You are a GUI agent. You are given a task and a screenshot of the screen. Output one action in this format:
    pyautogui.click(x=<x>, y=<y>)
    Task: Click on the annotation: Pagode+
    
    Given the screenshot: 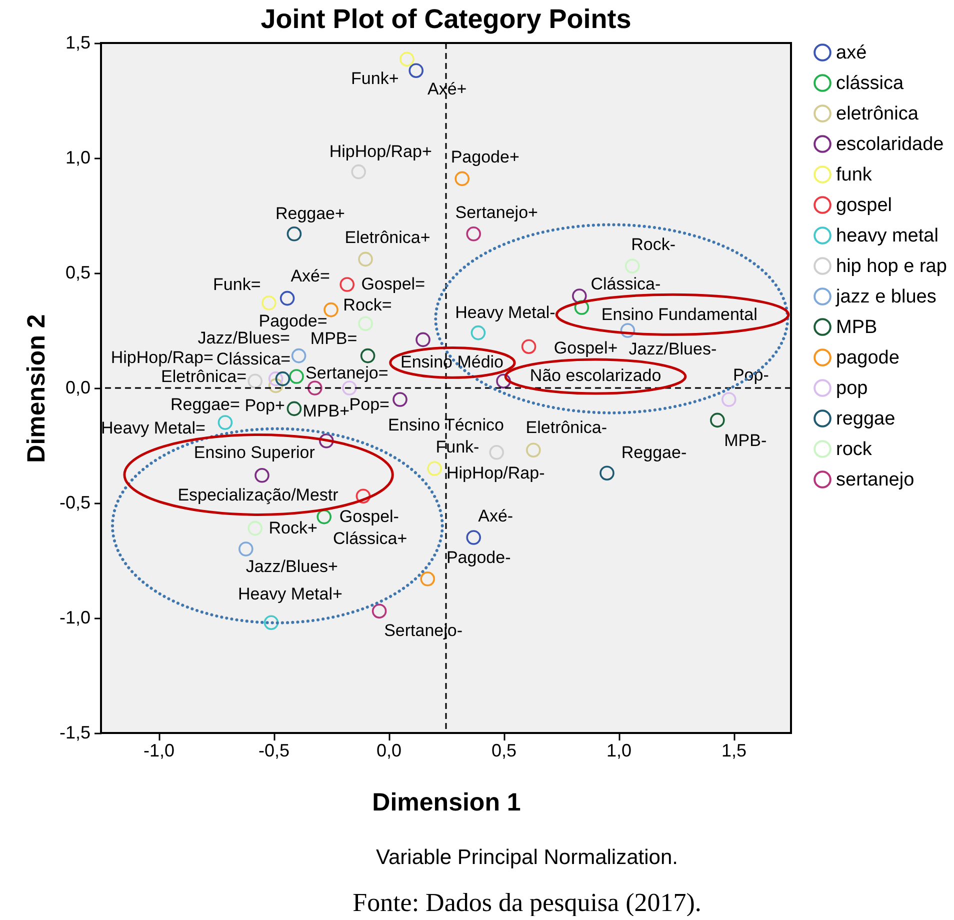 What is the action you would take?
    pyautogui.click(x=485, y=157)
    